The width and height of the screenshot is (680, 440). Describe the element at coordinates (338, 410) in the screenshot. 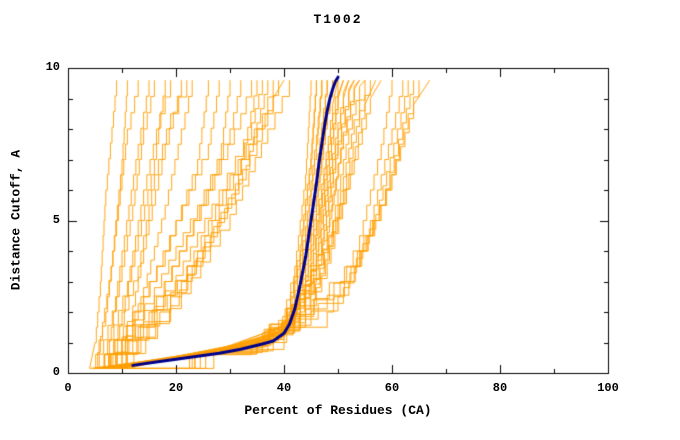

I see `x-axis-label: Percent of Residues (CA)` at that location.